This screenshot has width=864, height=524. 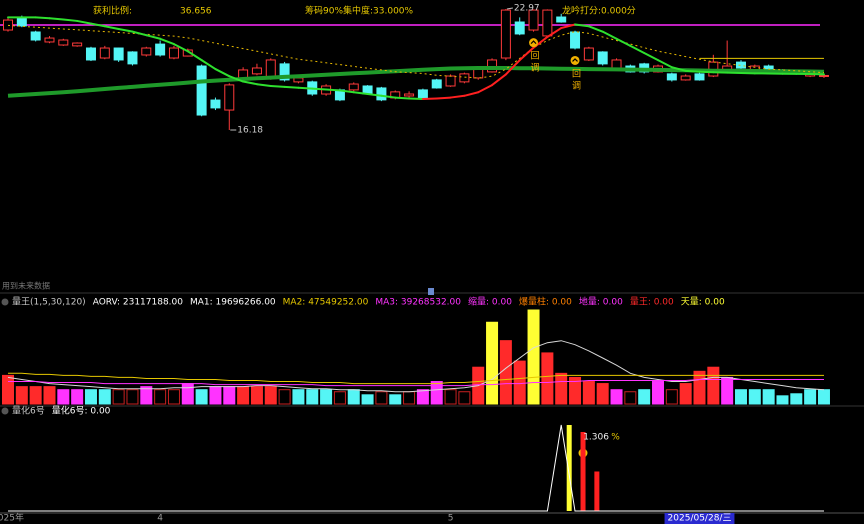 I want to click on indicator-unit-label: %, so click(x=615, y=438).